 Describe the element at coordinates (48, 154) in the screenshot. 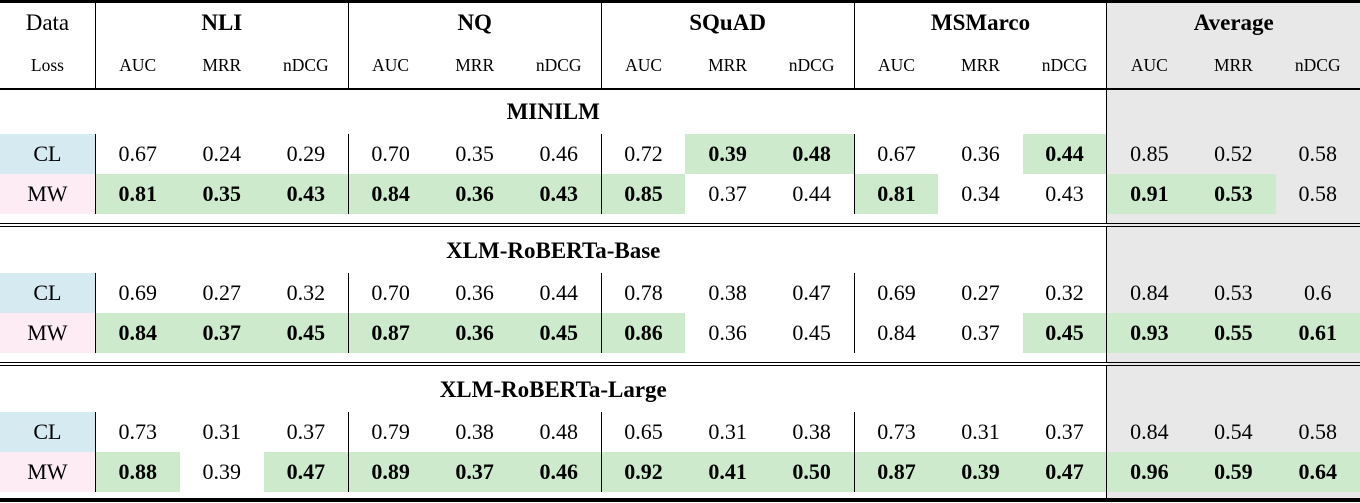

I see `row-label-cl: CL` at that location.